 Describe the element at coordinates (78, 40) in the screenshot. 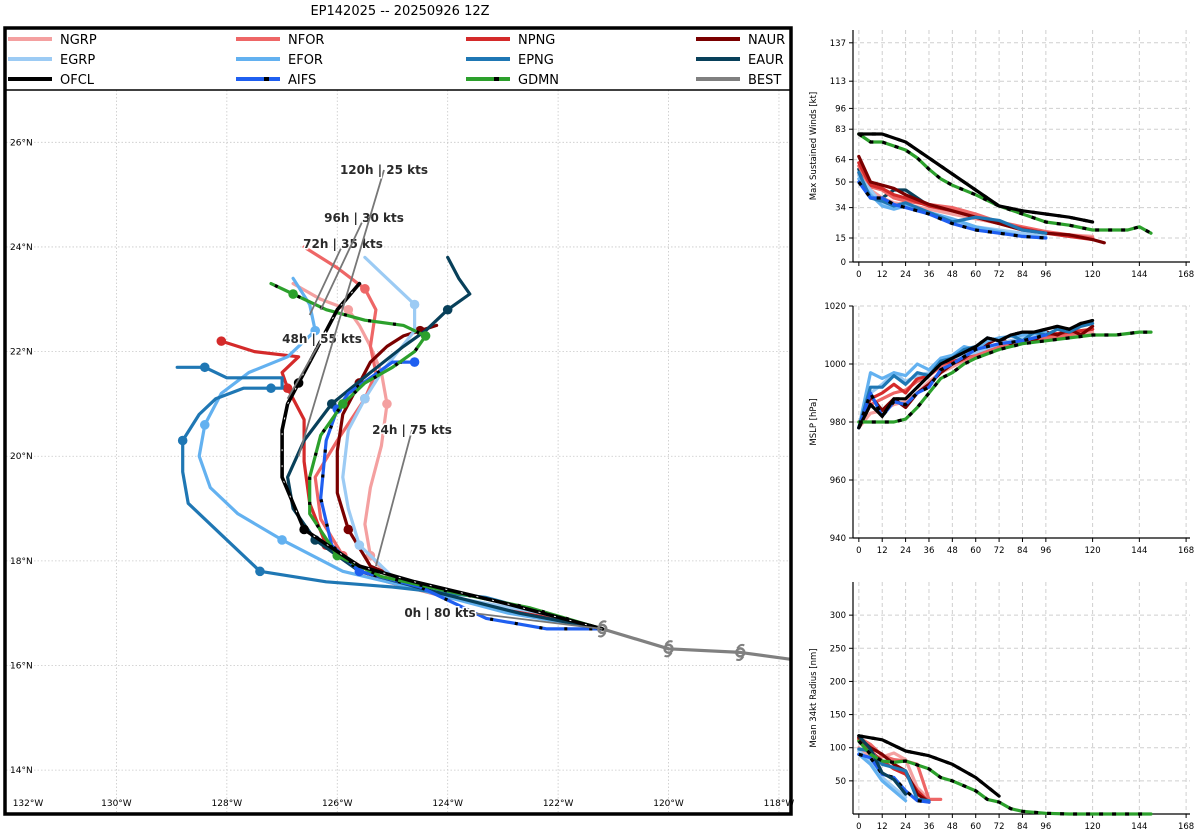

I see `legend-ngrp-label: NGRP` at that location.